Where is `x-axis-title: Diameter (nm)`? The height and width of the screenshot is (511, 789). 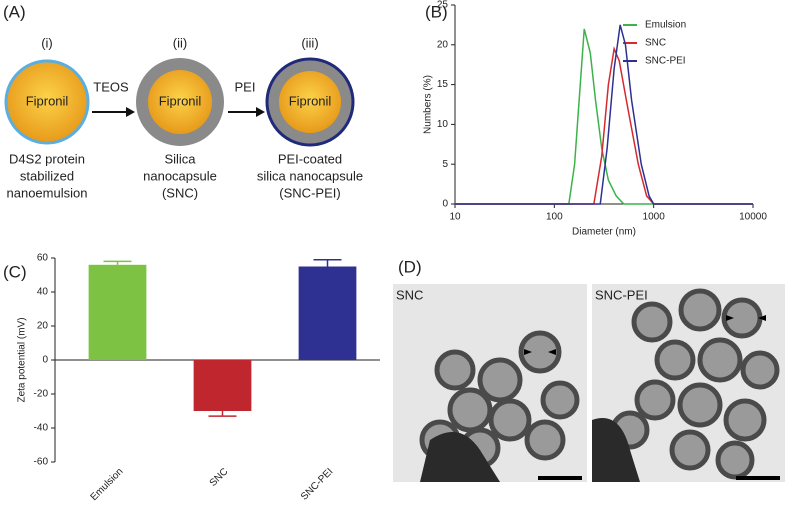
x-axis-title: Diameter (nm) is located at coordinates (604, 232).